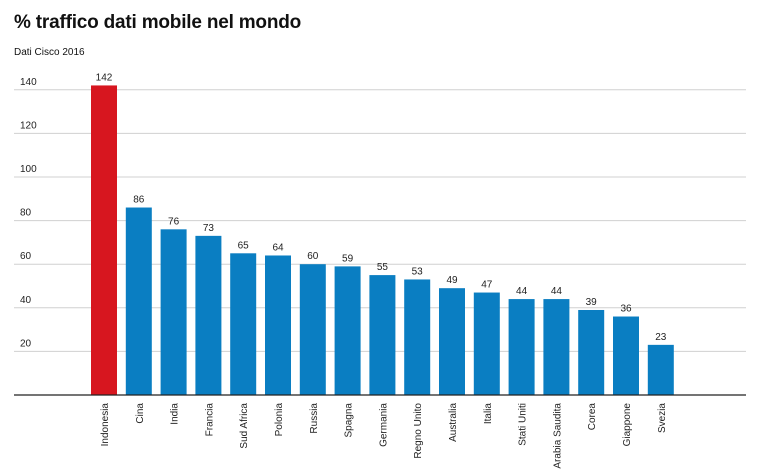 The height and width of the screenshot is (473, 767). I want to click on y-tick-label: 40, so click(26, 300).